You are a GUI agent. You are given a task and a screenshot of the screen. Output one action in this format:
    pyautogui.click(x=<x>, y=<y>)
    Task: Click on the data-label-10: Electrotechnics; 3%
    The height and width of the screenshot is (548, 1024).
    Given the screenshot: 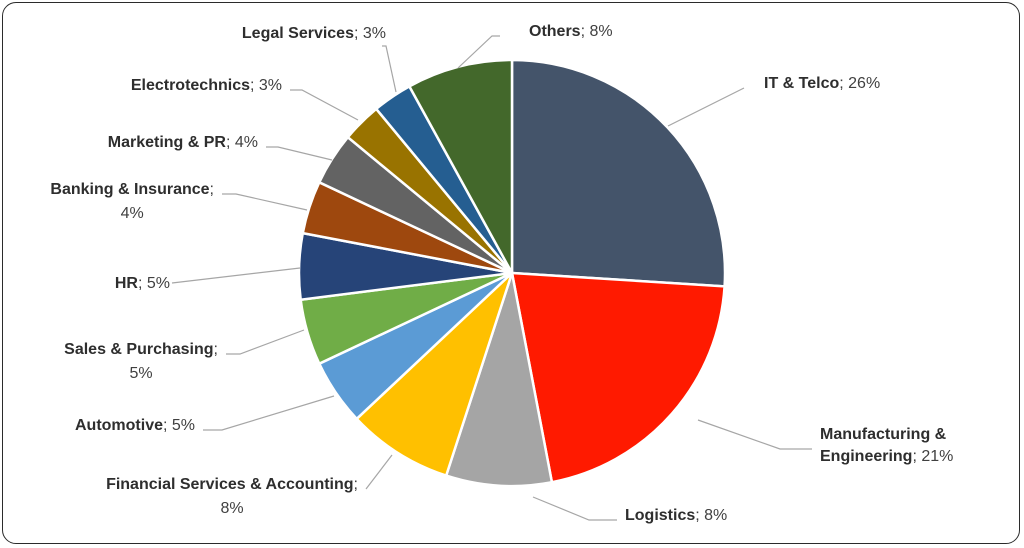 What is the action you would take?
    pyautogui.click(x=206, y=85)
    